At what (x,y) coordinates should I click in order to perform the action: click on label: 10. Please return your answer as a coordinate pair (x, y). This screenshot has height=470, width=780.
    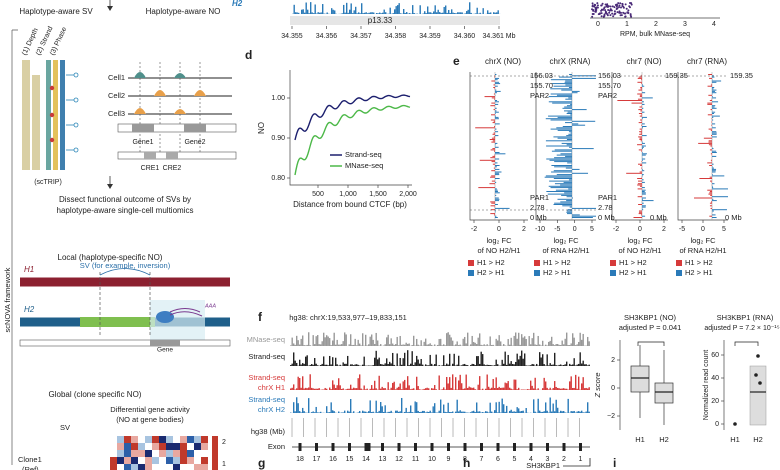
    Looking at the image, I should click on (432, 459).